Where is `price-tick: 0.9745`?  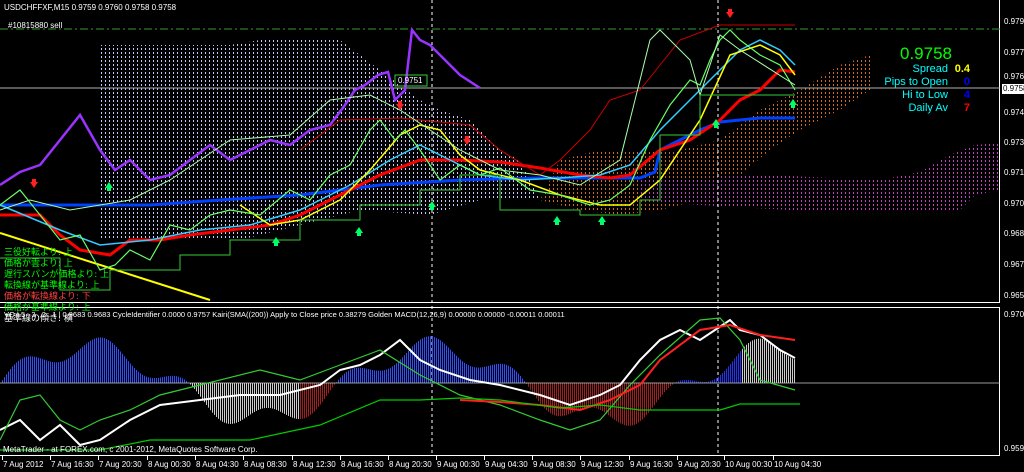
price-tick: 0.9745 is located at coordinates (1014, 112).